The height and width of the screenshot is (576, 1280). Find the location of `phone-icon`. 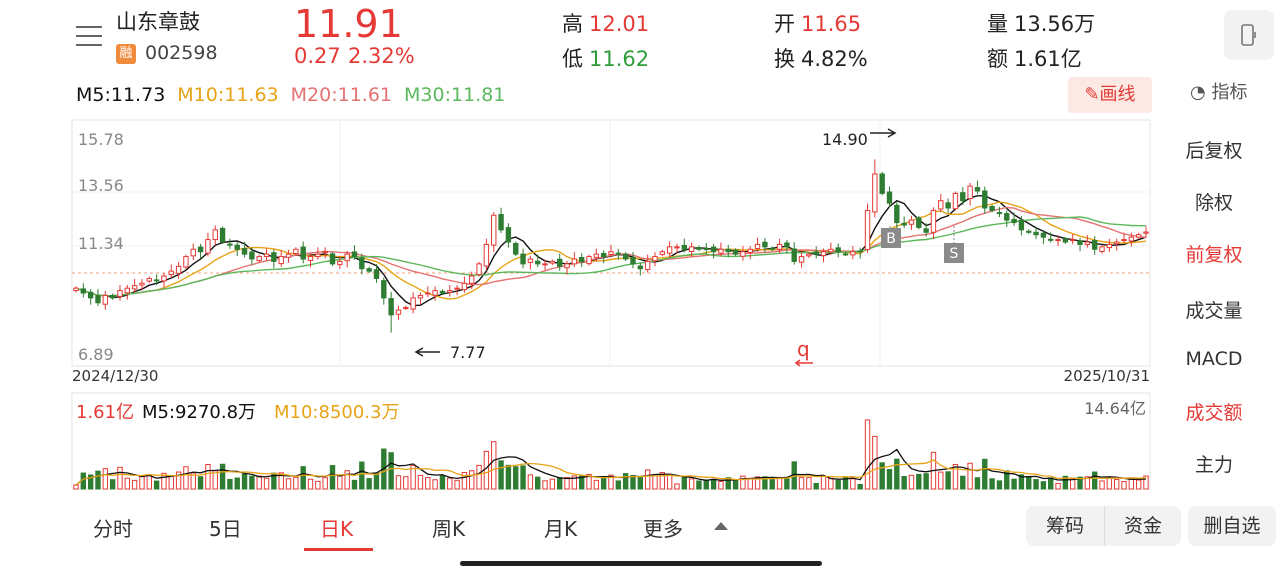

phone-icon is located at coordinates (1248, 35).